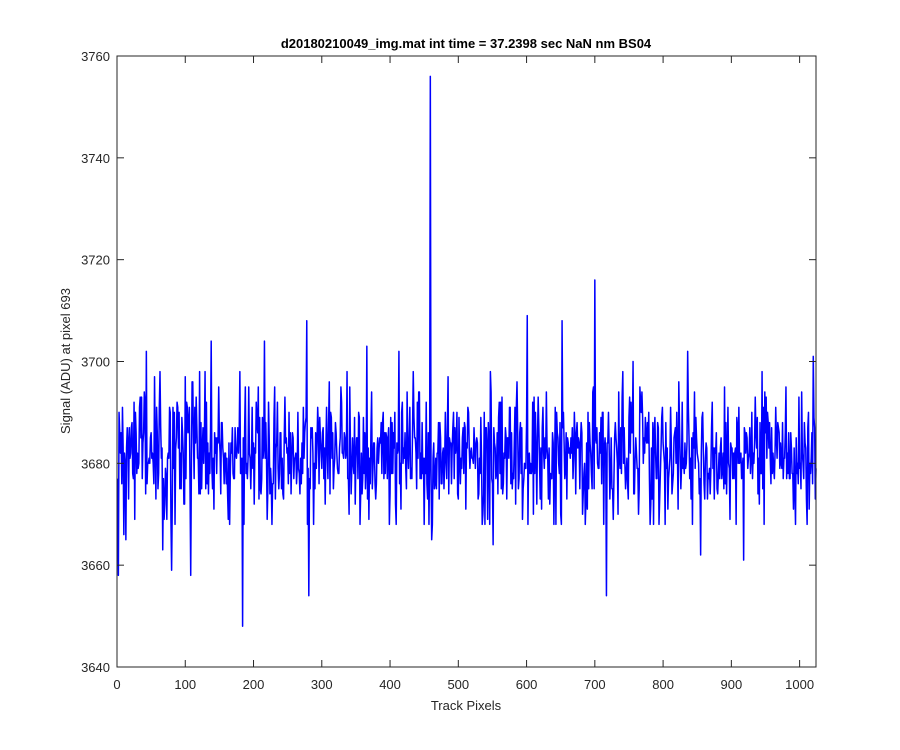 The image size is (900, 750). What do you see at coordinates (65, 361) in the screenshot?
I see `y-axis-label: Signal (ADU) at pixel 693` at bounding box center [65, 361].